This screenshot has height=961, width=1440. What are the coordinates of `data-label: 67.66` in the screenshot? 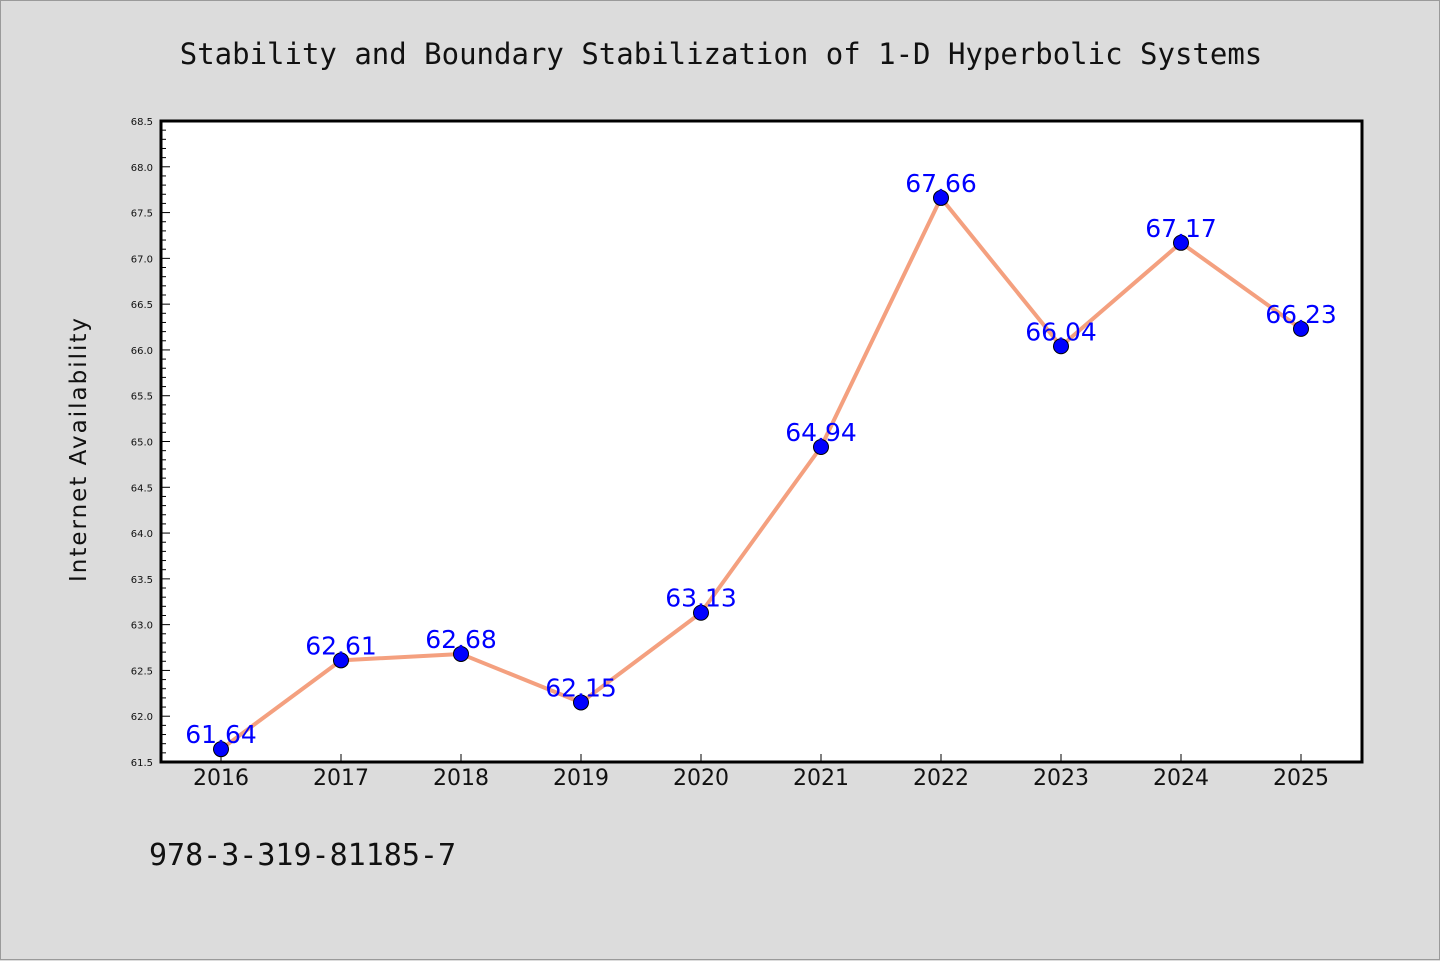 It's located at (941, 183).